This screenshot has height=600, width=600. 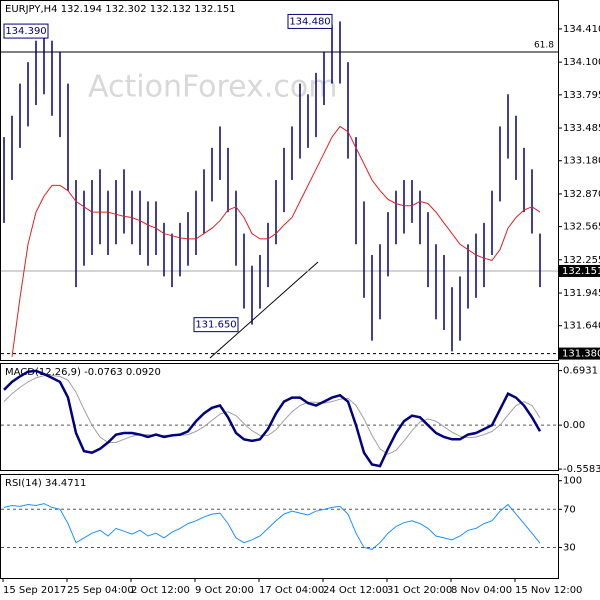 What do you see at coordinates (264, 310) in the screenshot?
I see `trend-line` at bounding box center [264, 310].